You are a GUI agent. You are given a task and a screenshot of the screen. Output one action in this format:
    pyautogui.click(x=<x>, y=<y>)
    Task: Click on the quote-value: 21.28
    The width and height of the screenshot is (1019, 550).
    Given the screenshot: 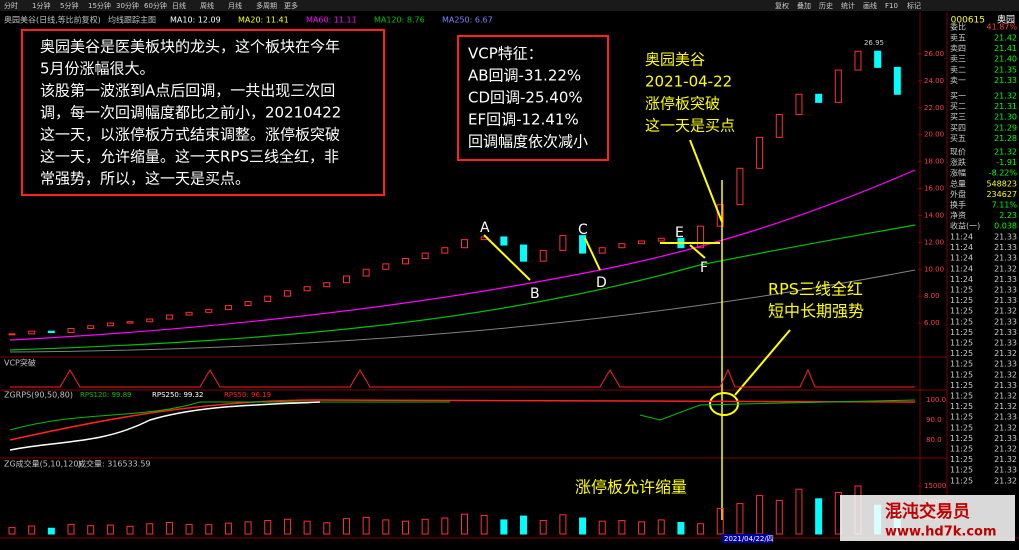 What is the action you would take?
    pyautogui.click(x=1005, y=138)
    